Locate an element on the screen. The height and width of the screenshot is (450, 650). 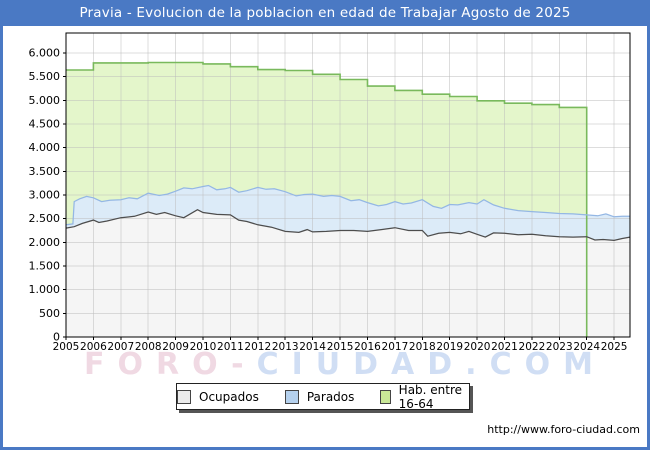
svg-text: 5.500 is located at coordinates (45, 76).